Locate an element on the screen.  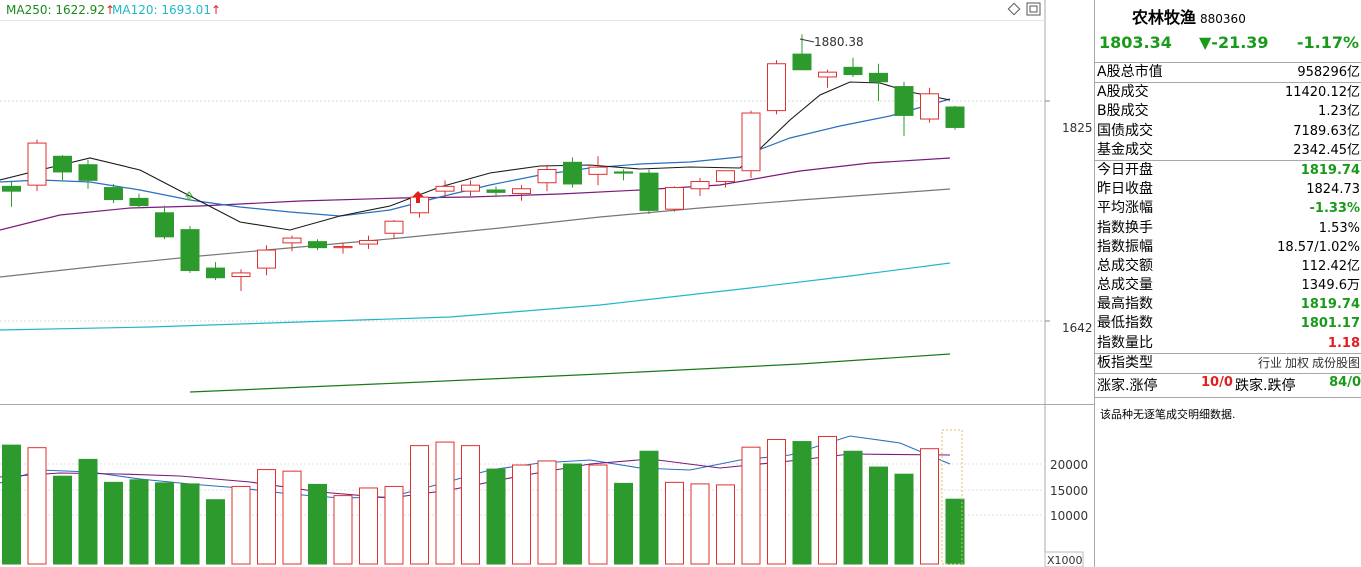
sell-signal-arrow-icon is located at coordinates (189, 196).